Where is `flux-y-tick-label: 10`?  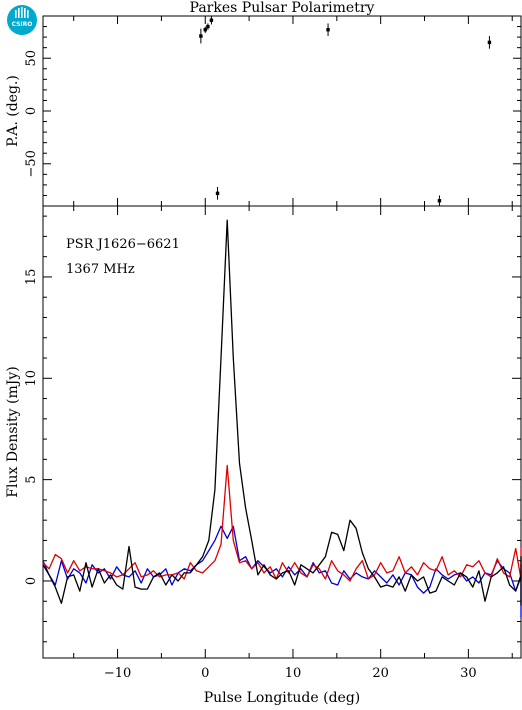
flux-y-tick-label: 10 is located at coordinates (31, 378).